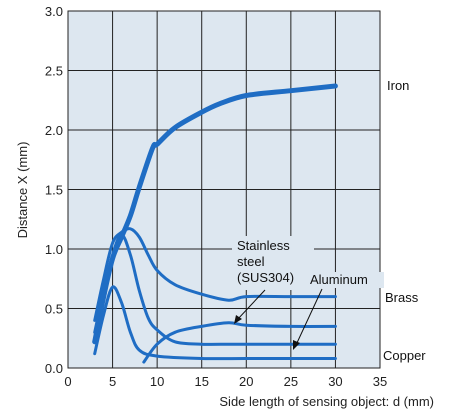 This screenshot has height=414, width=449. I want to click on series-label-iron: Iron, so click(398, 85).